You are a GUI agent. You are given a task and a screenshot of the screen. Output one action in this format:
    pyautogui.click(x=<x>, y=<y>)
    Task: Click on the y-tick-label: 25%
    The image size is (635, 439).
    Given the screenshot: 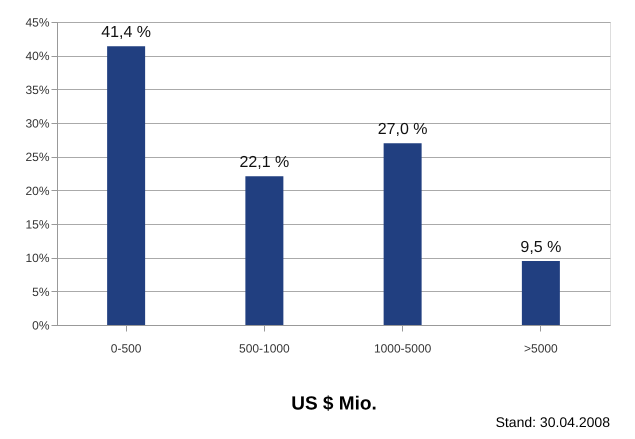 What is the action you would take?
    pyautogui.click(x=37, y=157)
    